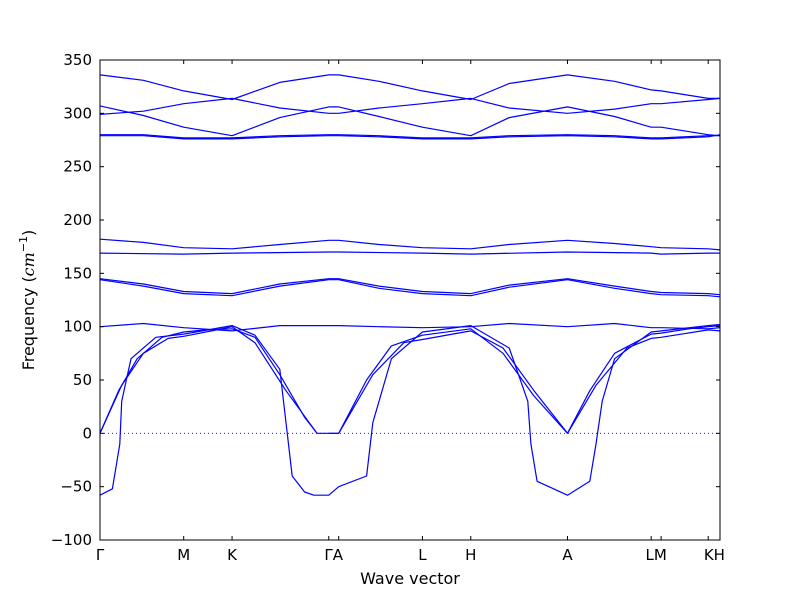  What do you see at coordinates (333, 555) in the screenshot?
I see `x-tick-label: ΓA` at bounding box center [333, 555].